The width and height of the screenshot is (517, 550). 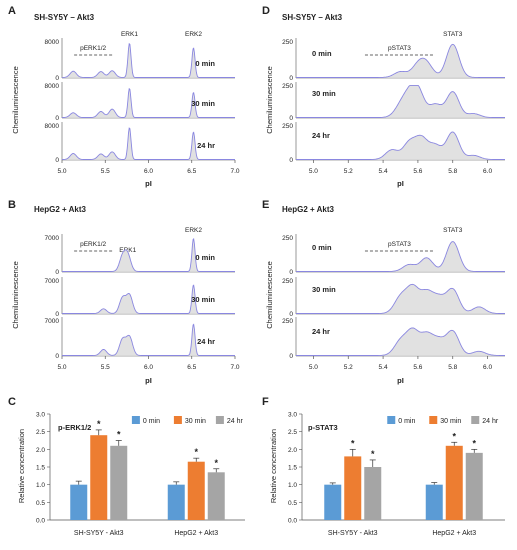 I want to click on panel-d-sample-label: 30 min, so click(x=324, y=93).